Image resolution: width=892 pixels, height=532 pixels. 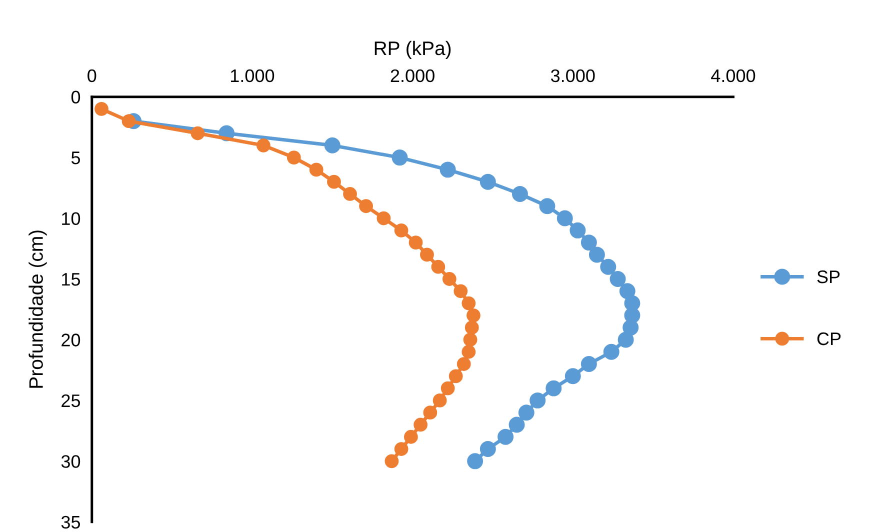 I want to click on y-tick-label: 35, so click(x=70, y=522).